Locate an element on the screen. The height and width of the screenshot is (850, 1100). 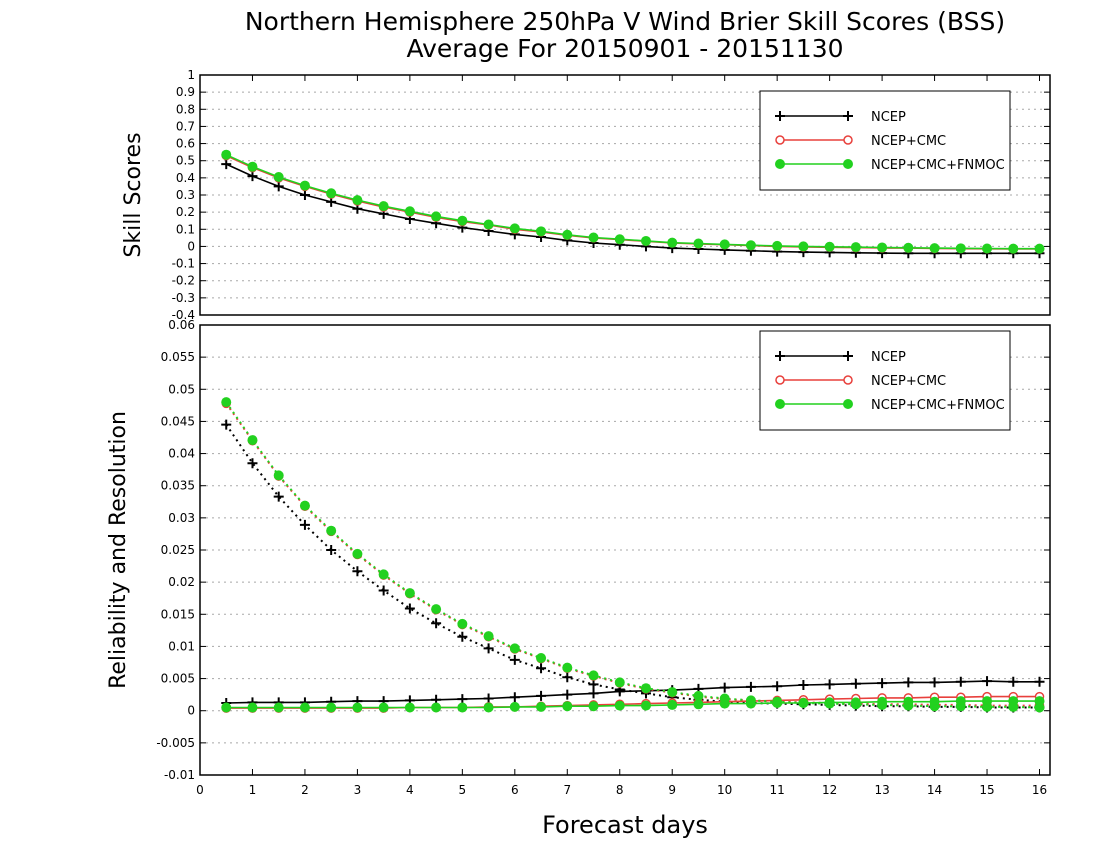
reliability-resolution-y-axis-title: Reliability and Resolution is located at coordinates (118, 550).